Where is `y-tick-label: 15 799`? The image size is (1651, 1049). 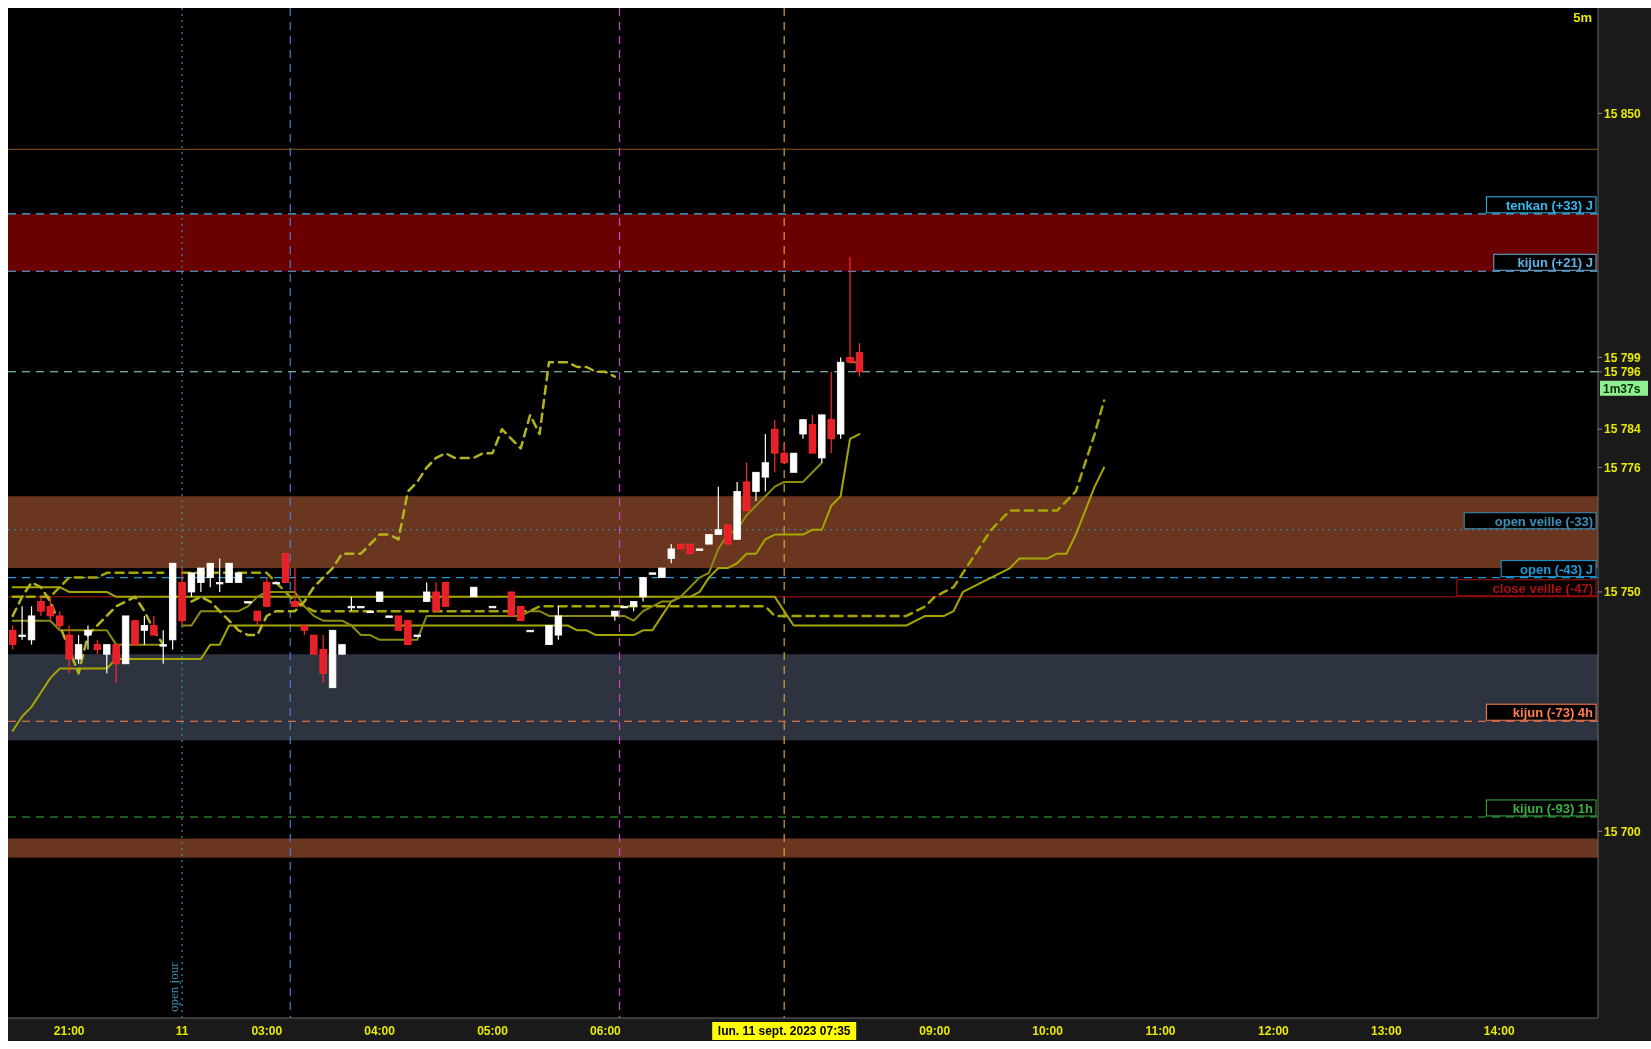 y-tick-label: 15 799 is located at coordinates (1623, 357).